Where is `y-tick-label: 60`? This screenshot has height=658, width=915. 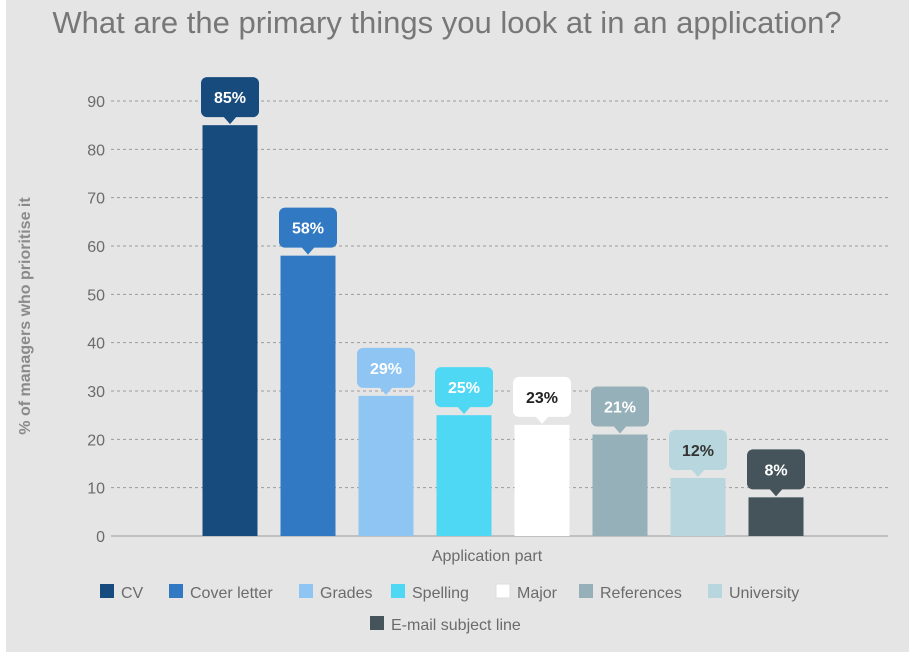 y-tick-label: 60 is located at coordinates (96, 247).